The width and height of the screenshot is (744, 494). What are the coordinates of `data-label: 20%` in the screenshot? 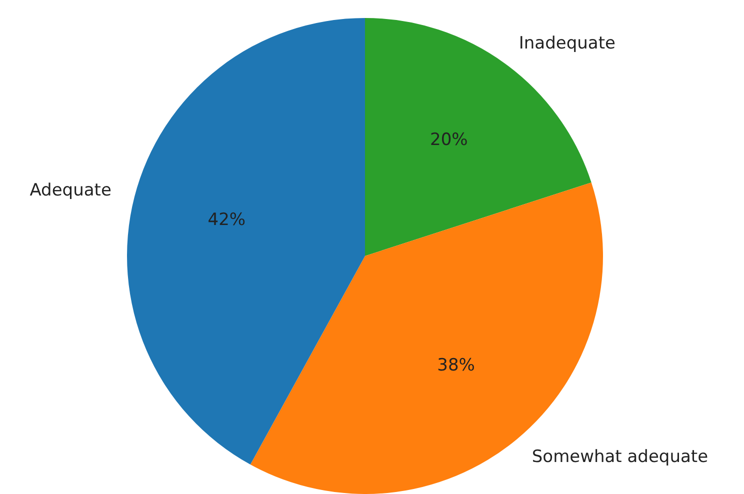 It's located at (449, 140).